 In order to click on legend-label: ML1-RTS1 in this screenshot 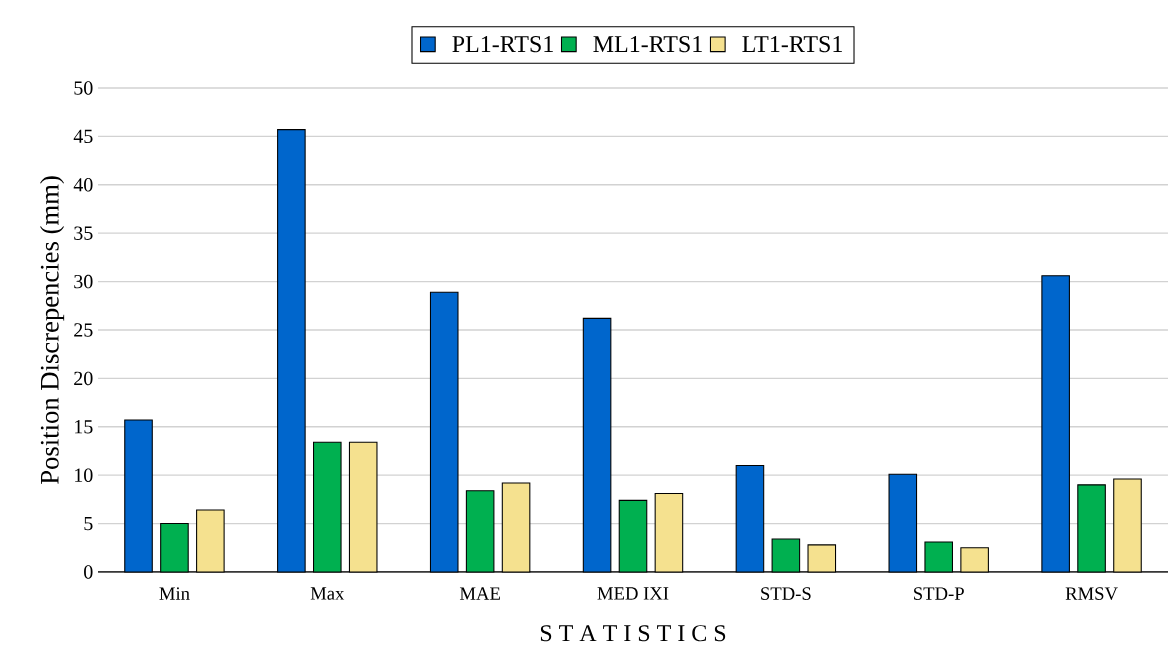, I will do `click(647, 44)`.